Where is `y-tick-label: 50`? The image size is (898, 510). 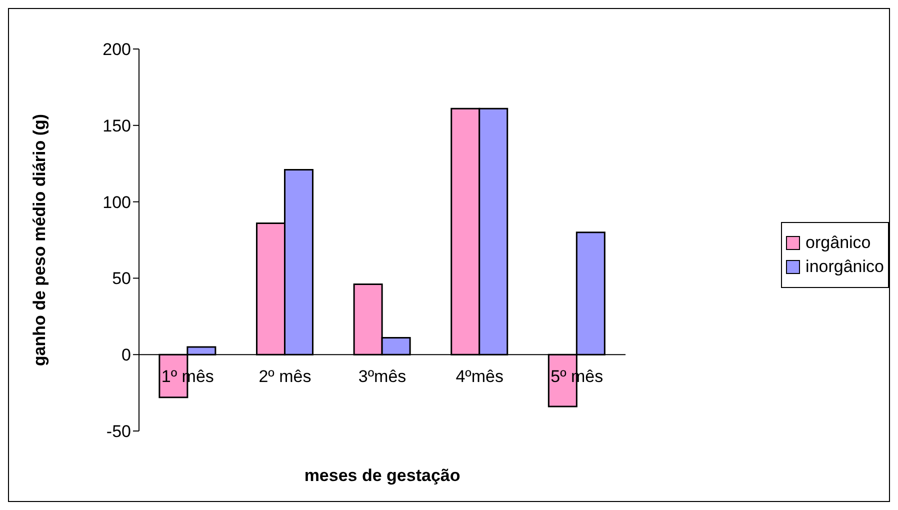
y-tick-label: 50 is located at coordinates (121, 278).